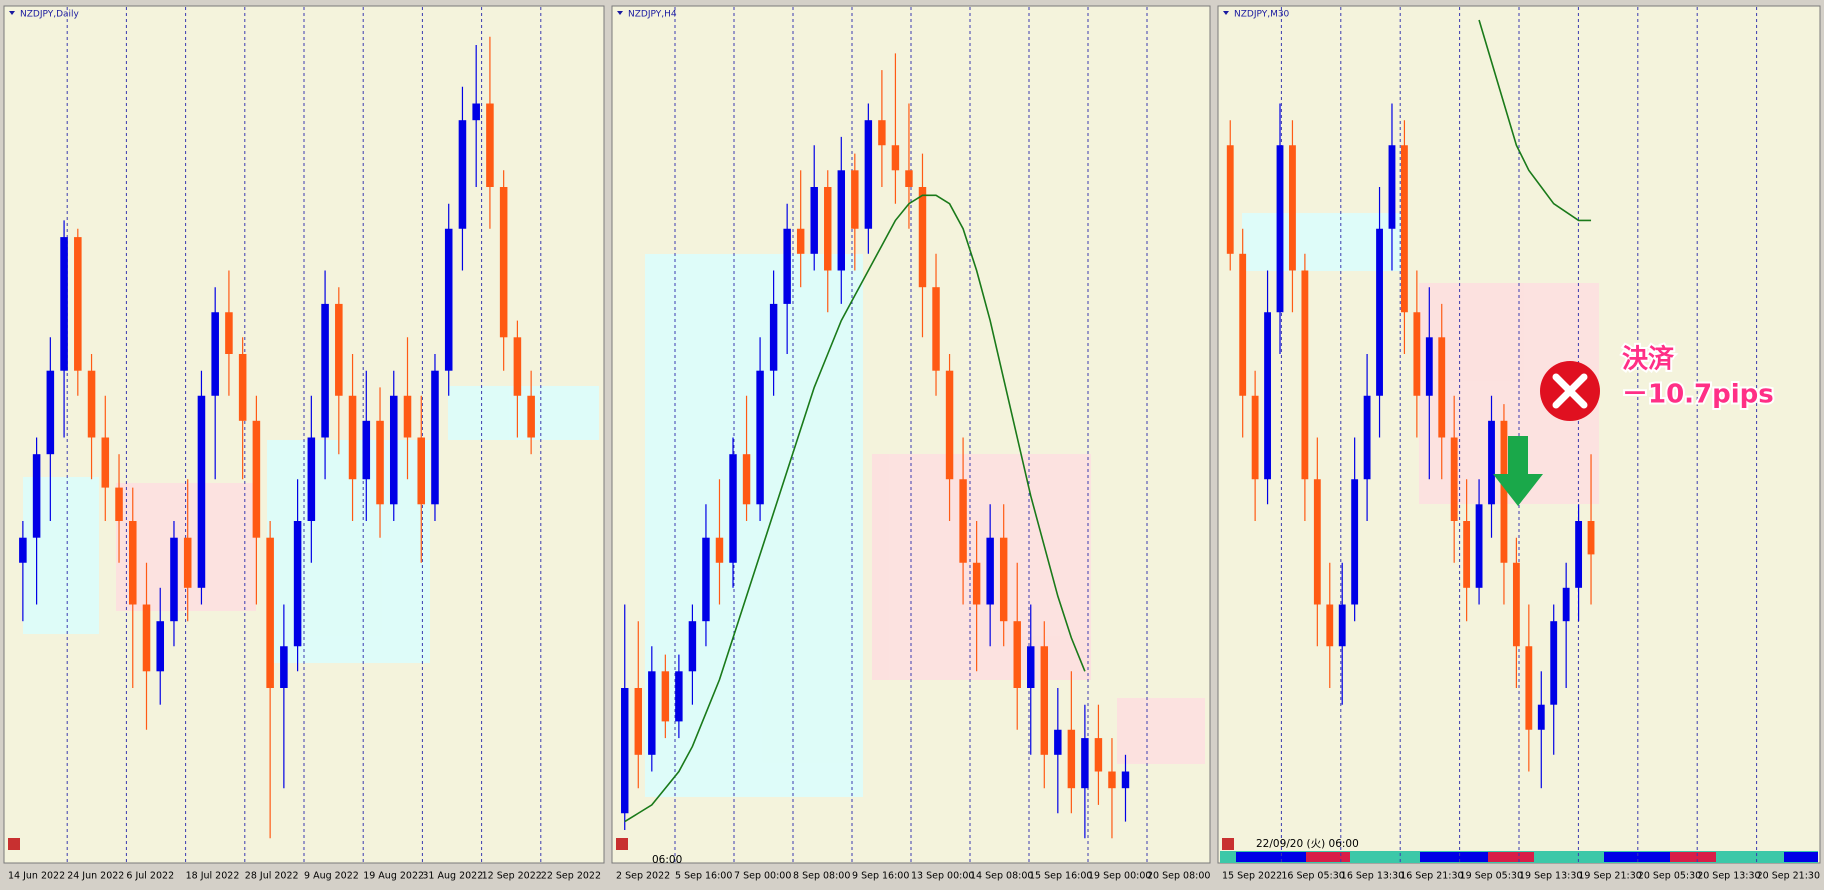 The image size is (1824, 890). What do you see at coordinates (36, 876) in the screenshot?
I see `x-tick-label: 14 Jun 2022` at bounding box center [36, 876].